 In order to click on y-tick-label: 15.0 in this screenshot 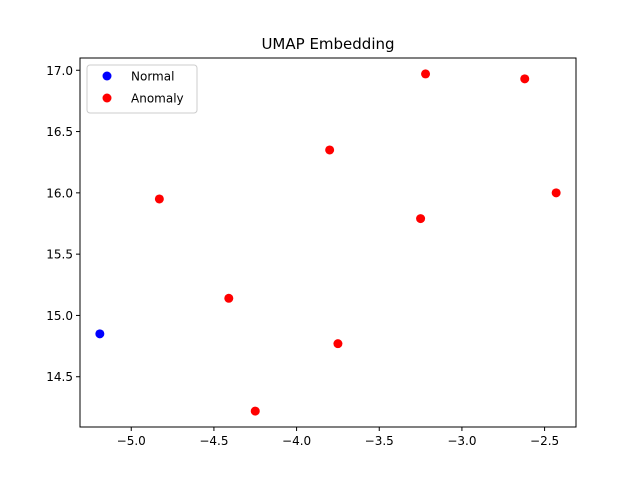, I will do `click(59, 316)`.